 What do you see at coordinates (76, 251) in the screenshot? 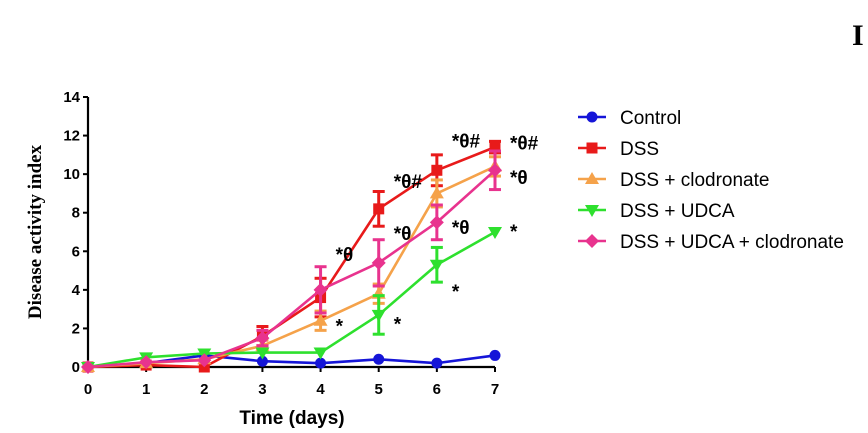
I see `y-tick-label: 6` at bounding box center [76, 251].